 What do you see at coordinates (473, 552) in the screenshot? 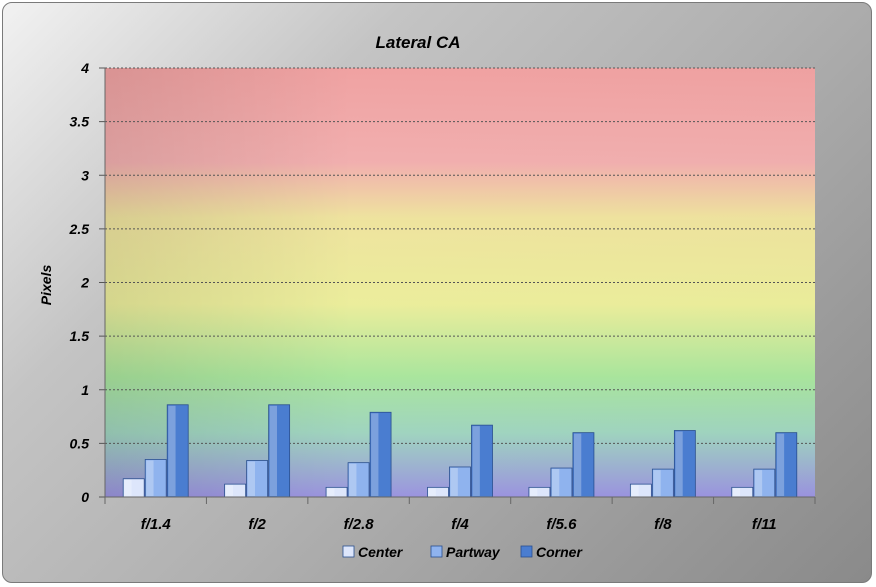
I see `legend-label: Partway` at bounding box center [473, 552].